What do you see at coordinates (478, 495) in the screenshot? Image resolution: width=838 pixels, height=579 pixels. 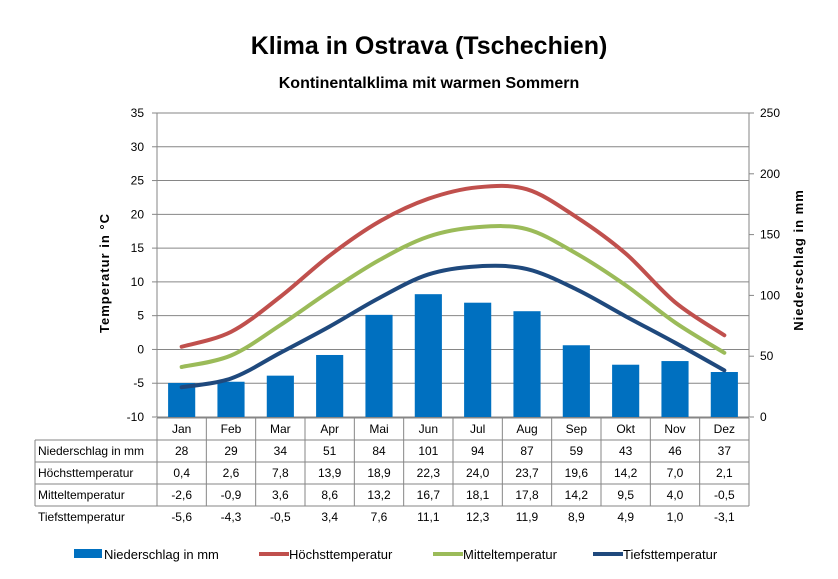 I see `table-cell: 18,1` at bounding box center [478, 495].